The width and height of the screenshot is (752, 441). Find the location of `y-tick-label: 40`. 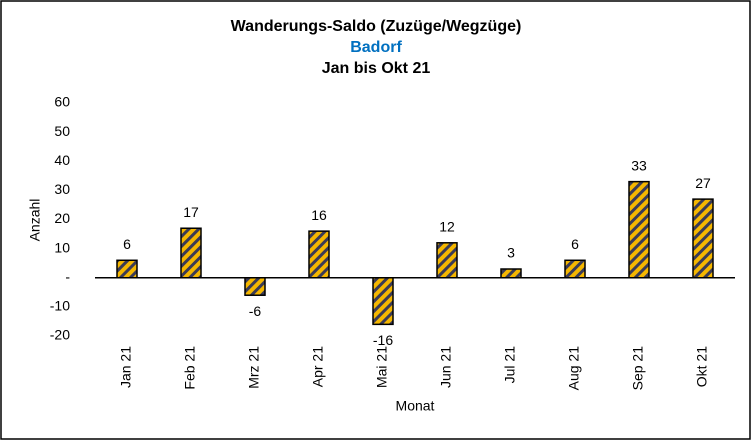

y-tick-label: 40 is located at coordinates (62, 160).